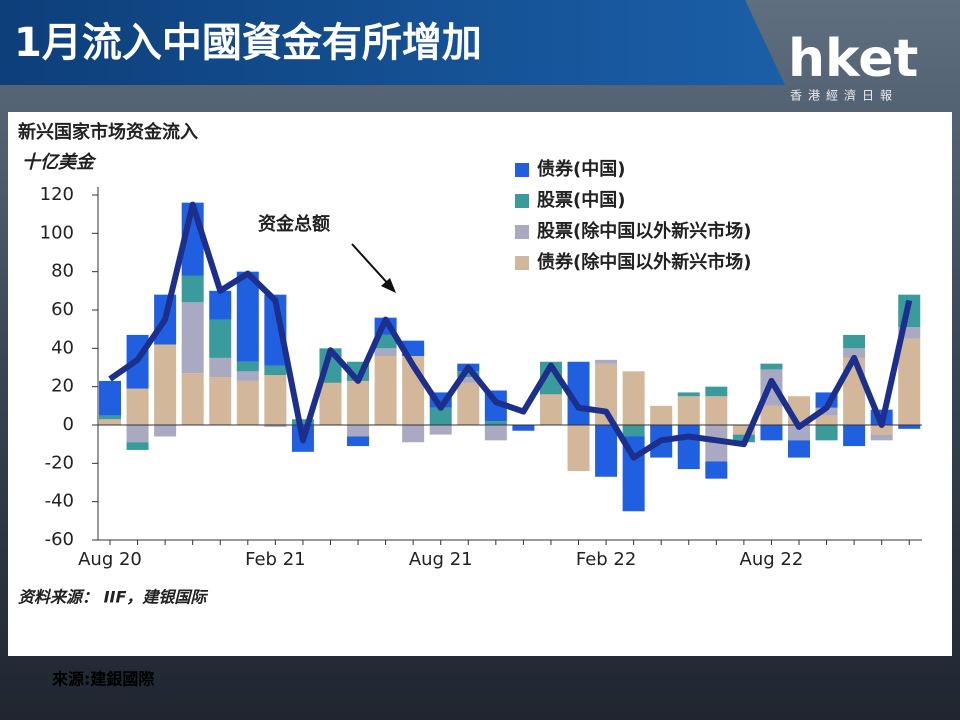 The image size is (960, 724). What do you see at coordinates (853, 59) in the screenshot?
I see `logo: hket` at bounding box center [853, 59].